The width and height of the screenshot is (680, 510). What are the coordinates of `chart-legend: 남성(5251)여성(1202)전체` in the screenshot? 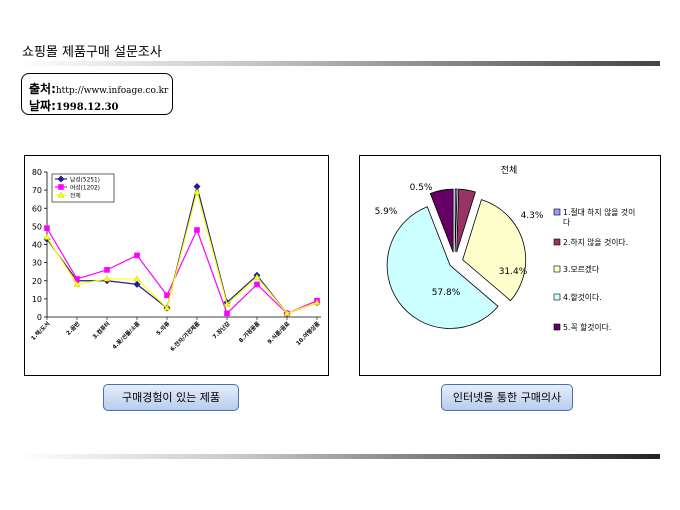 It's located at (83, 188).